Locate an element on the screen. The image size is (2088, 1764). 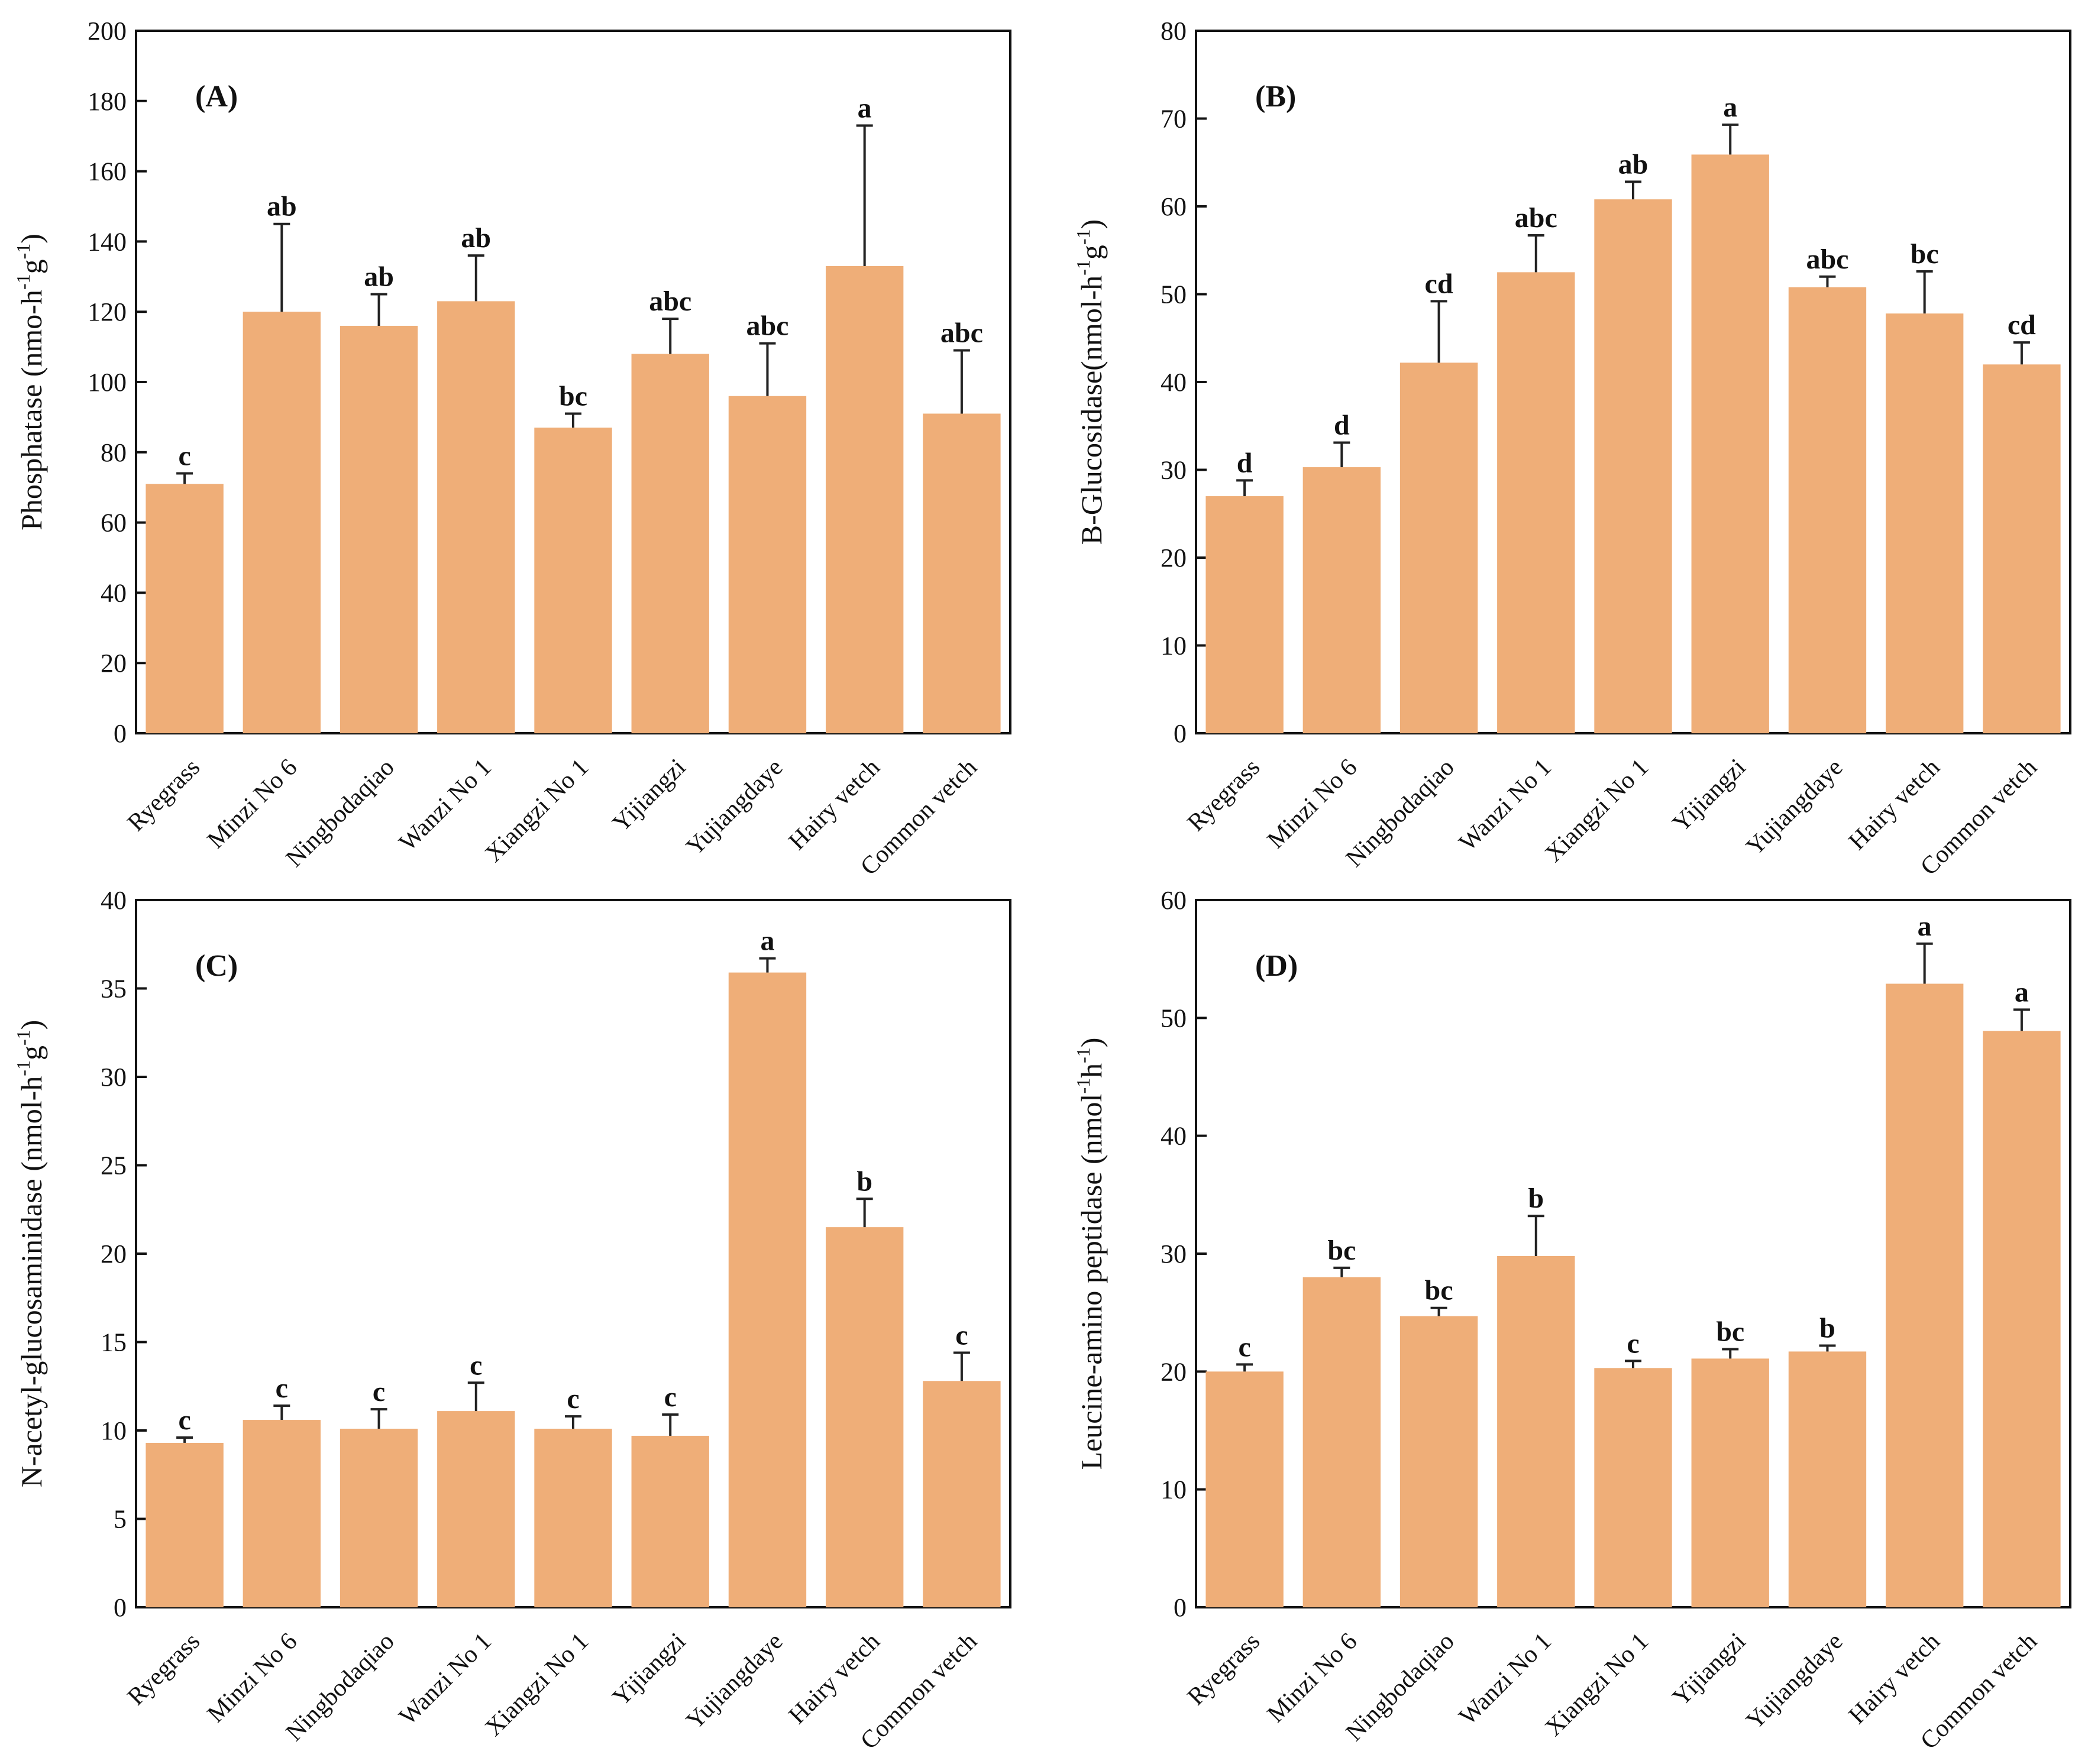
y-tick-label: 50 is located at coordinates (1174, 1018).